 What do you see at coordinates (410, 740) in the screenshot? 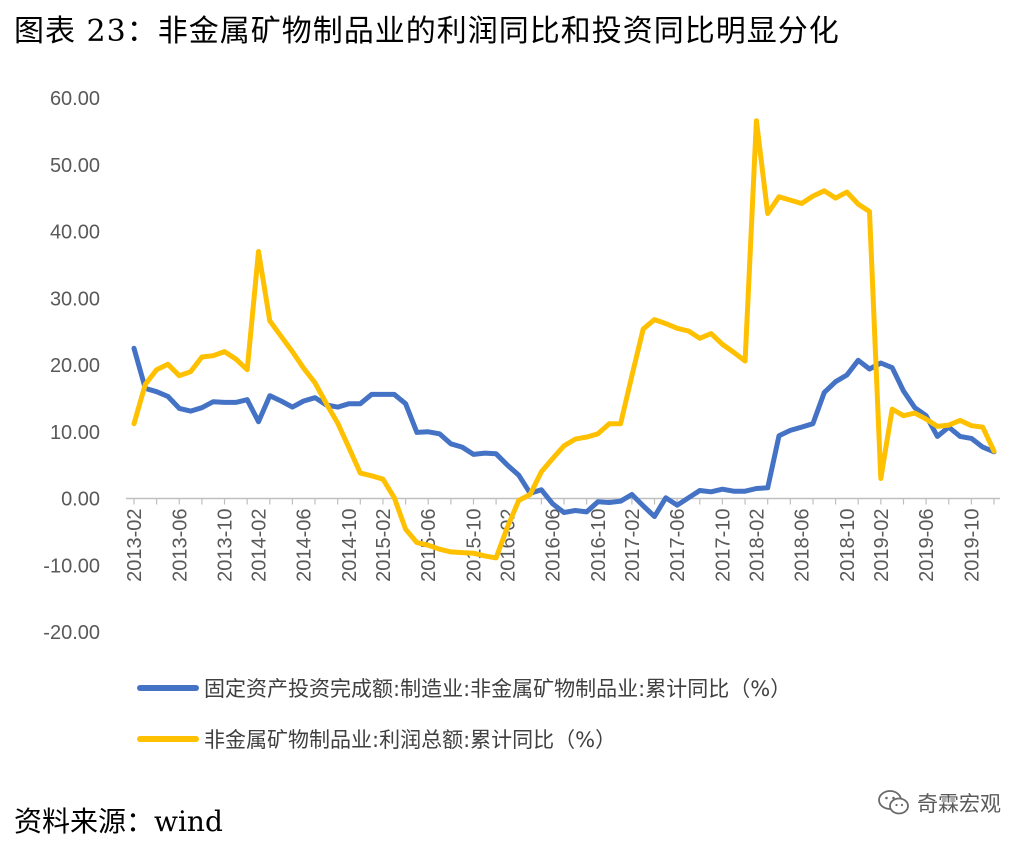
I see `legend-label: 非金属矿物制品业:利润总额:累计同比（%）` at bounding box center [410, 740].